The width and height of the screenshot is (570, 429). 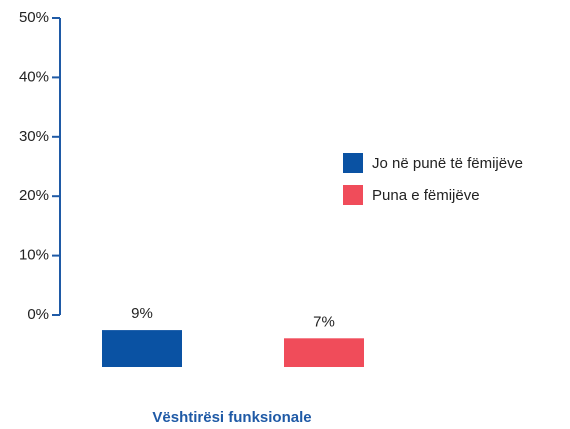 What do you see at coordinates (38, 314) in the screenshot?
I see `y-tick-label: 0%` at bounding box center [38, 314].